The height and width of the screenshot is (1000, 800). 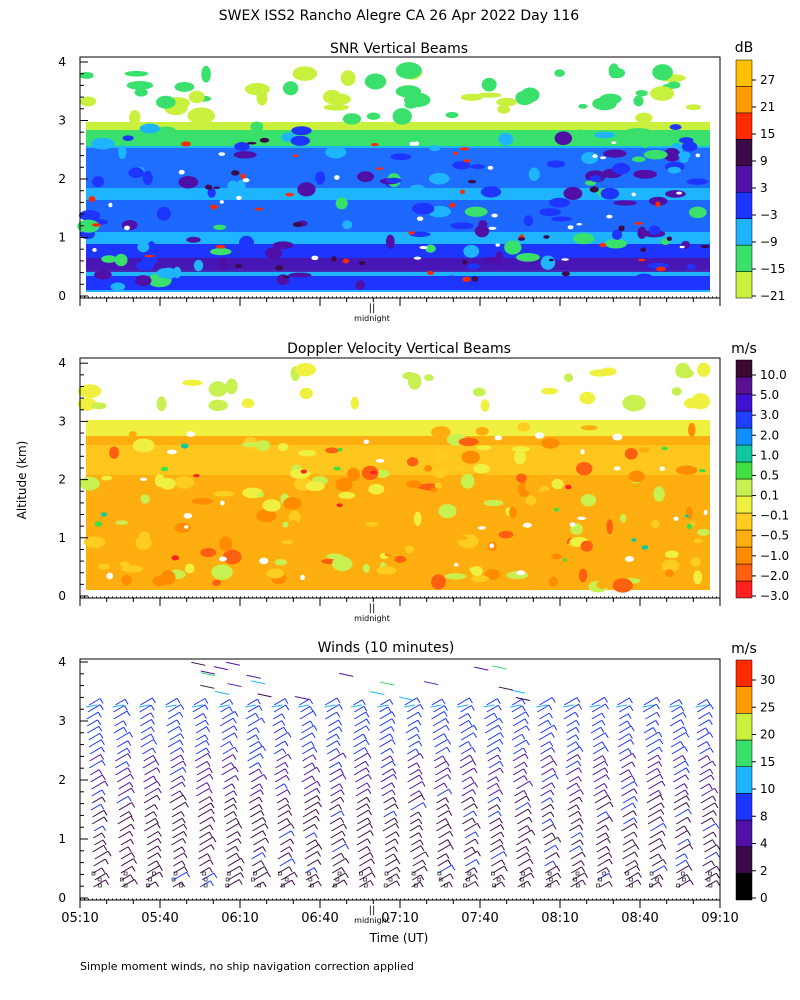 I want to click on x-tick-label: 07:40, so click(x=479, y=918).